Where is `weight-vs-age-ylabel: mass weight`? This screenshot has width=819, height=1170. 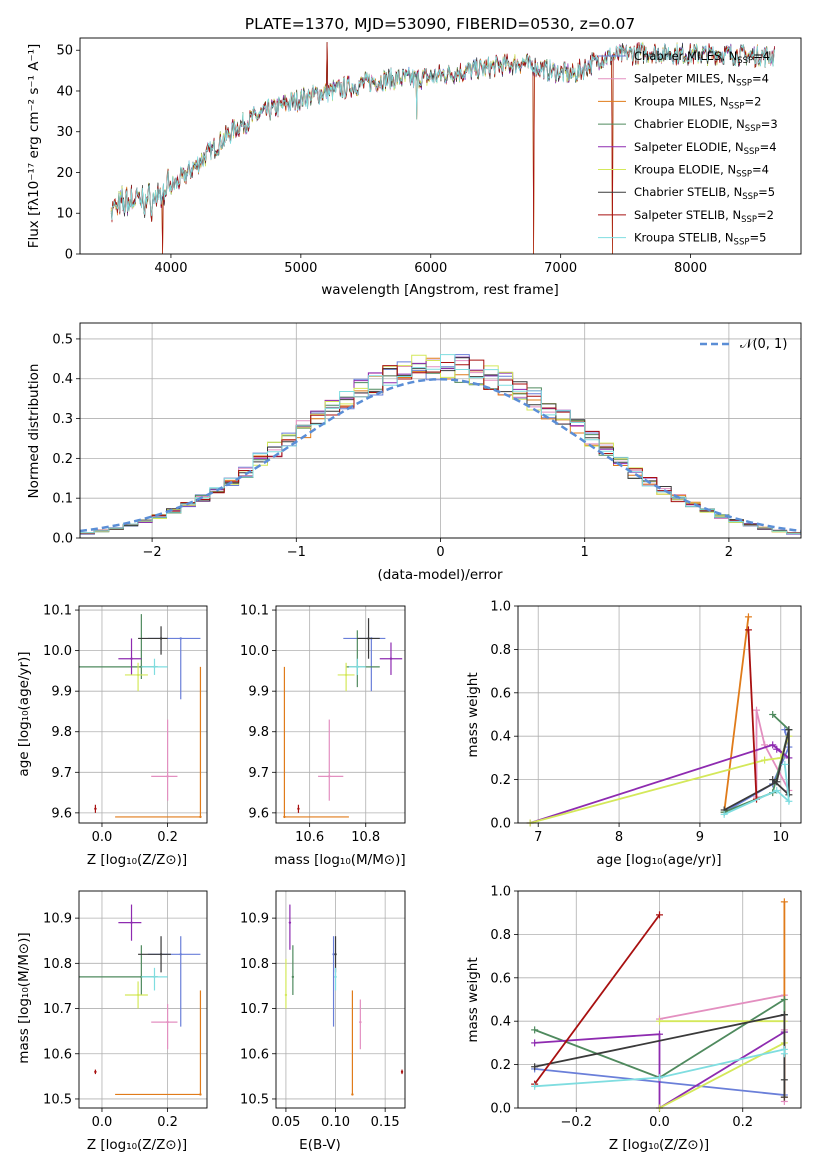
weight-vs-age-ylabel: mass weight is located at coordinates (473, 714).